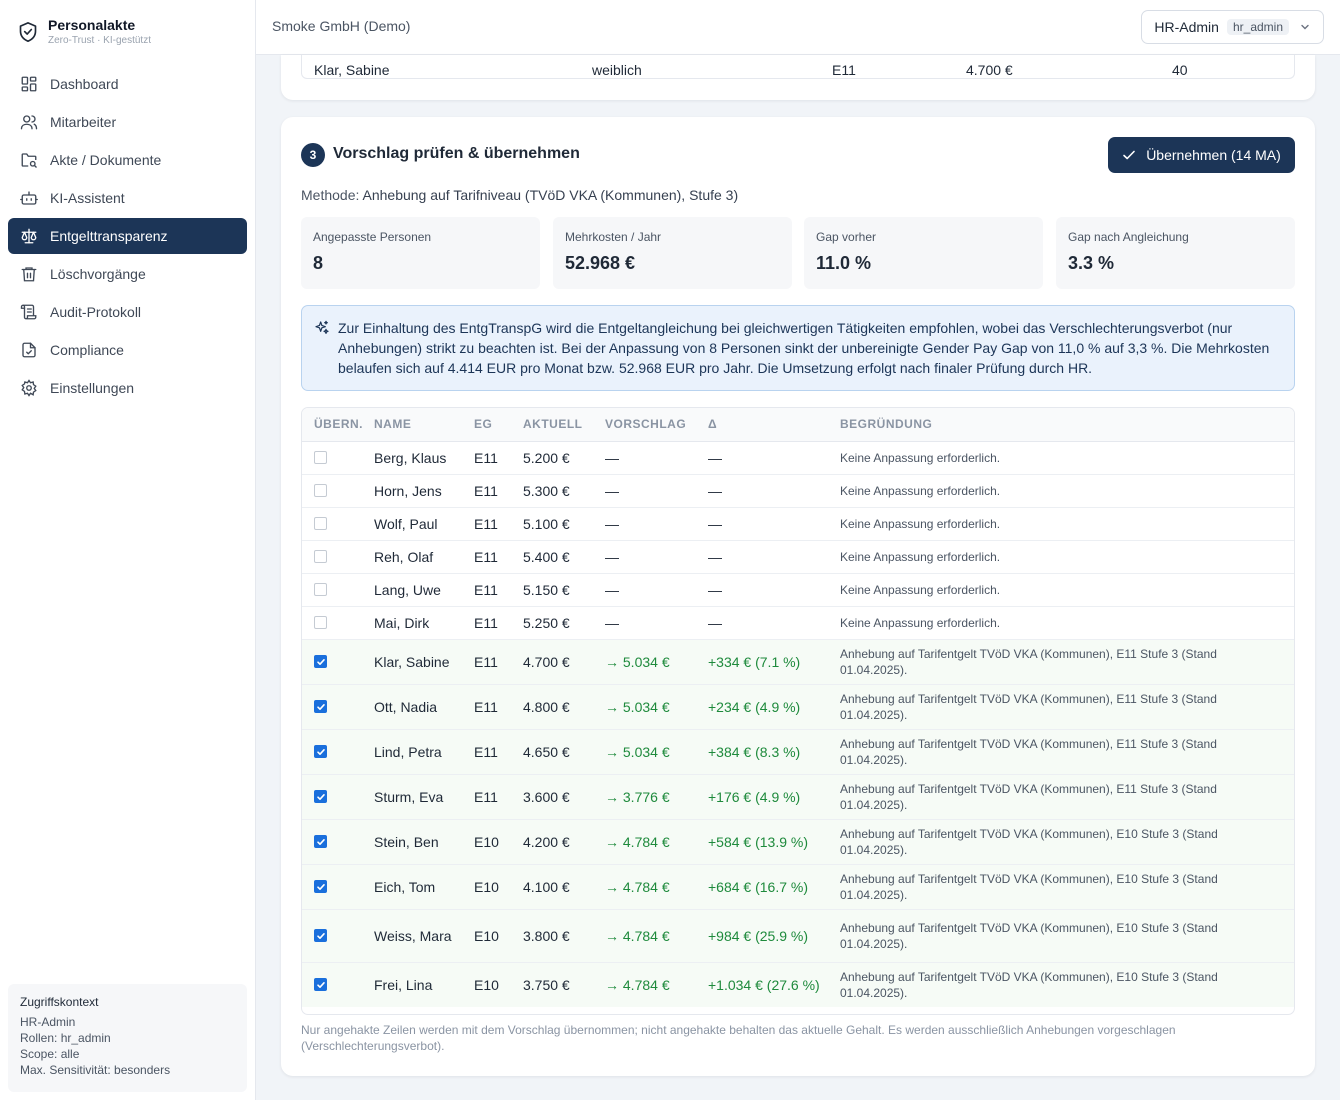 This screenshot has width=1340, height=1100. Describe the element at coordinates (774, 752) in the screenshot. I see `cell-delta: +384 € (8.3 %)` at that location.